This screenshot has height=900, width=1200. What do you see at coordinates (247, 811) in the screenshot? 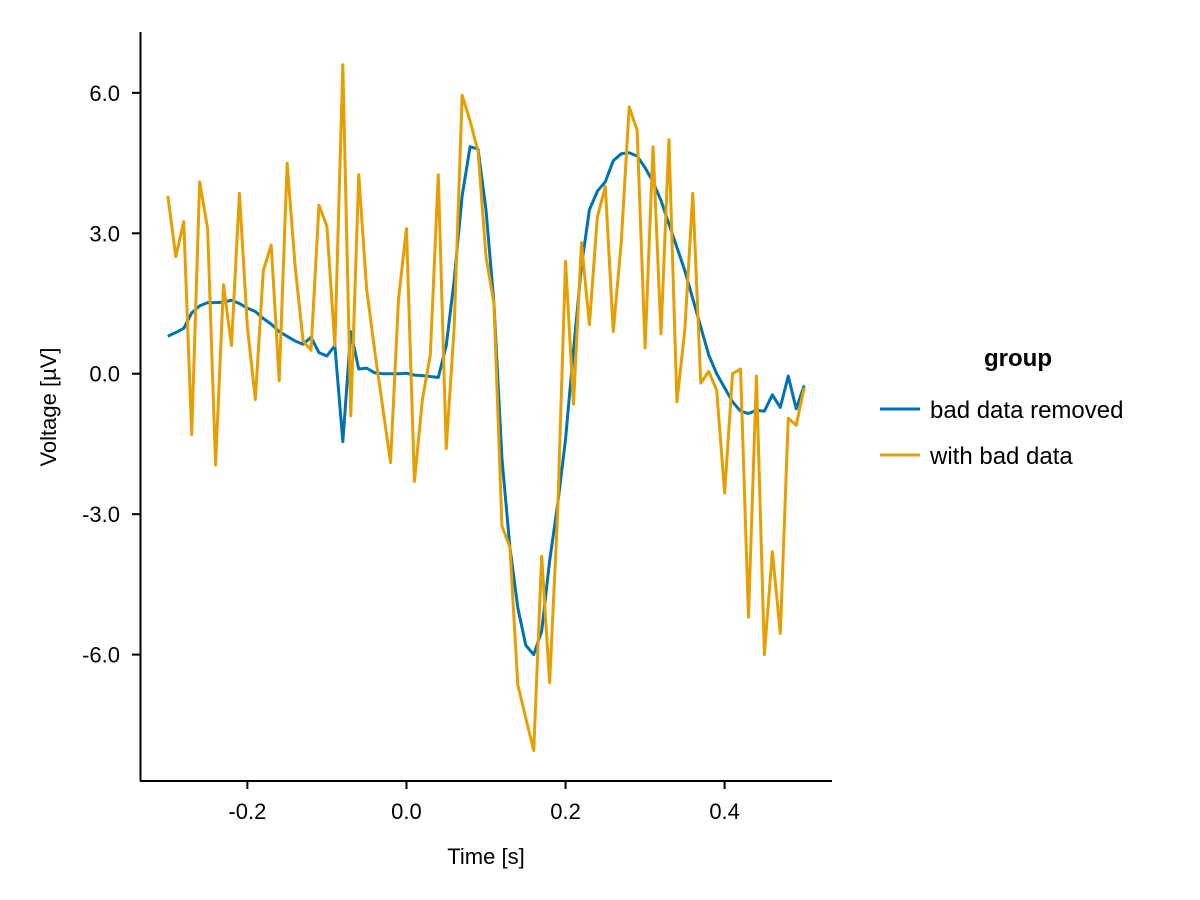
I see `x-tick-label: -0.2` at bounding box center [247, 811].